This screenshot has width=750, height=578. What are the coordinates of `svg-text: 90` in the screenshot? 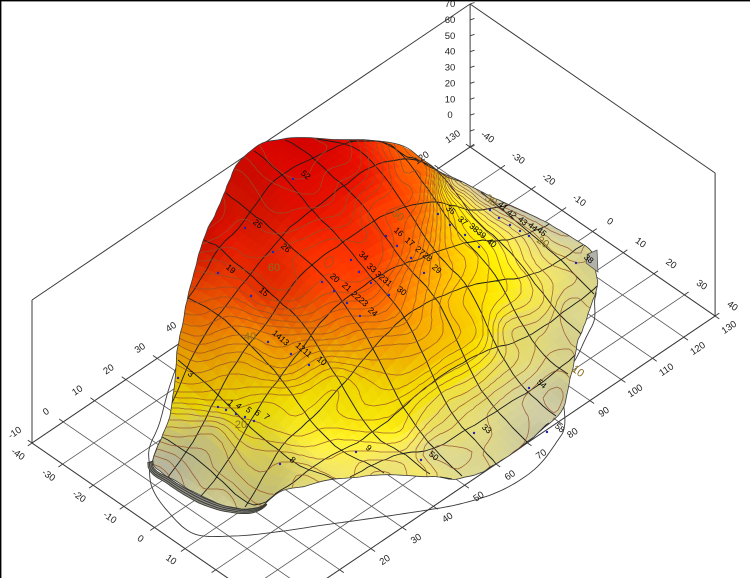 It's located at (604, 412).